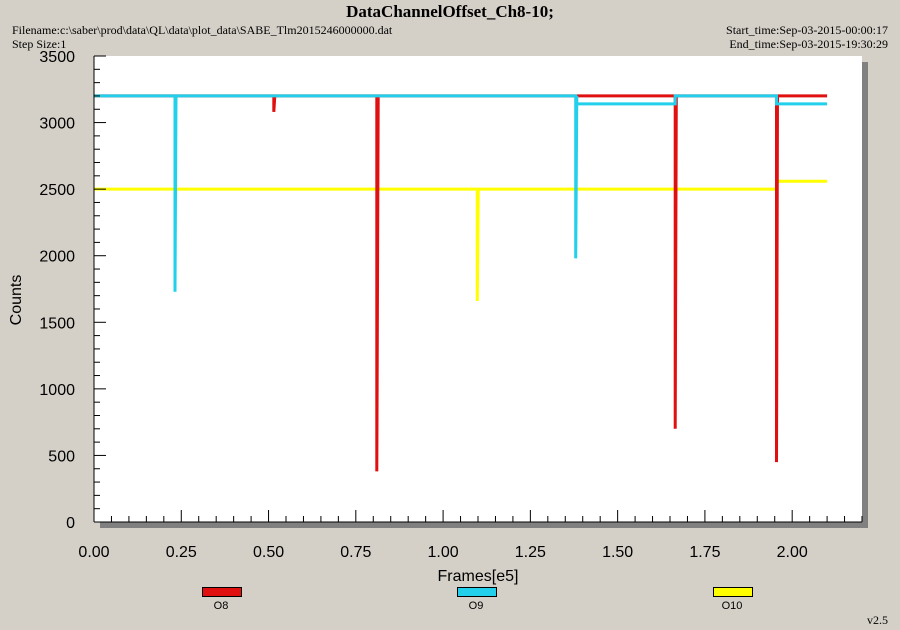 This screenshot has height=630, width=900. I want to click on y-tick-label: 2000, so click(57, 257).